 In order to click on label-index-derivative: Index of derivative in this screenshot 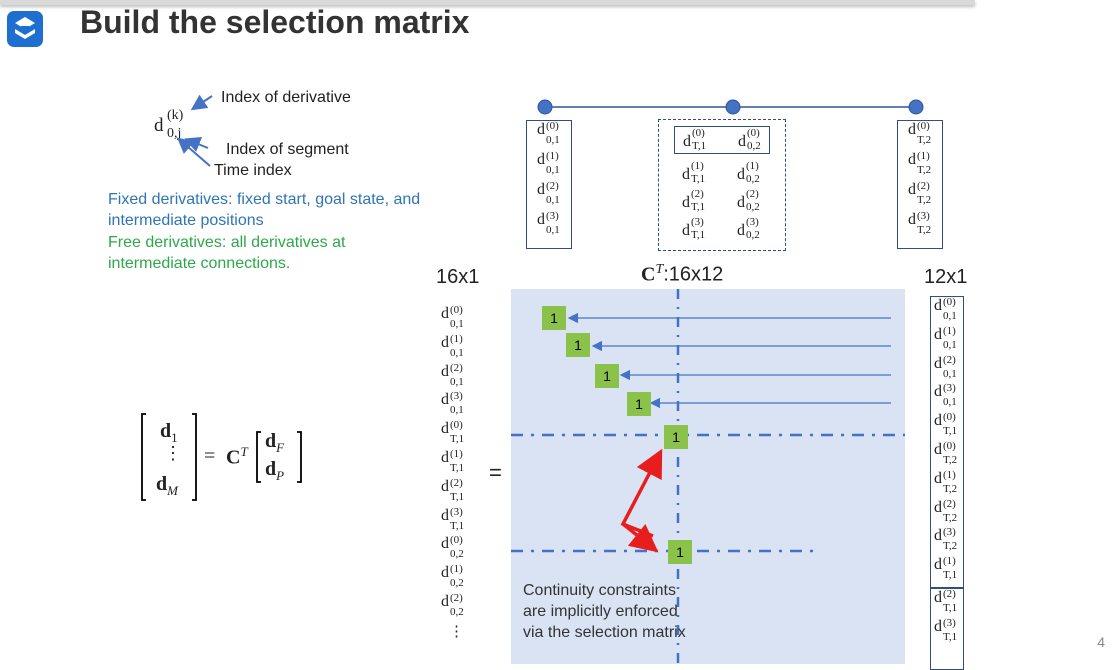, I will do `click(286, 97)`.